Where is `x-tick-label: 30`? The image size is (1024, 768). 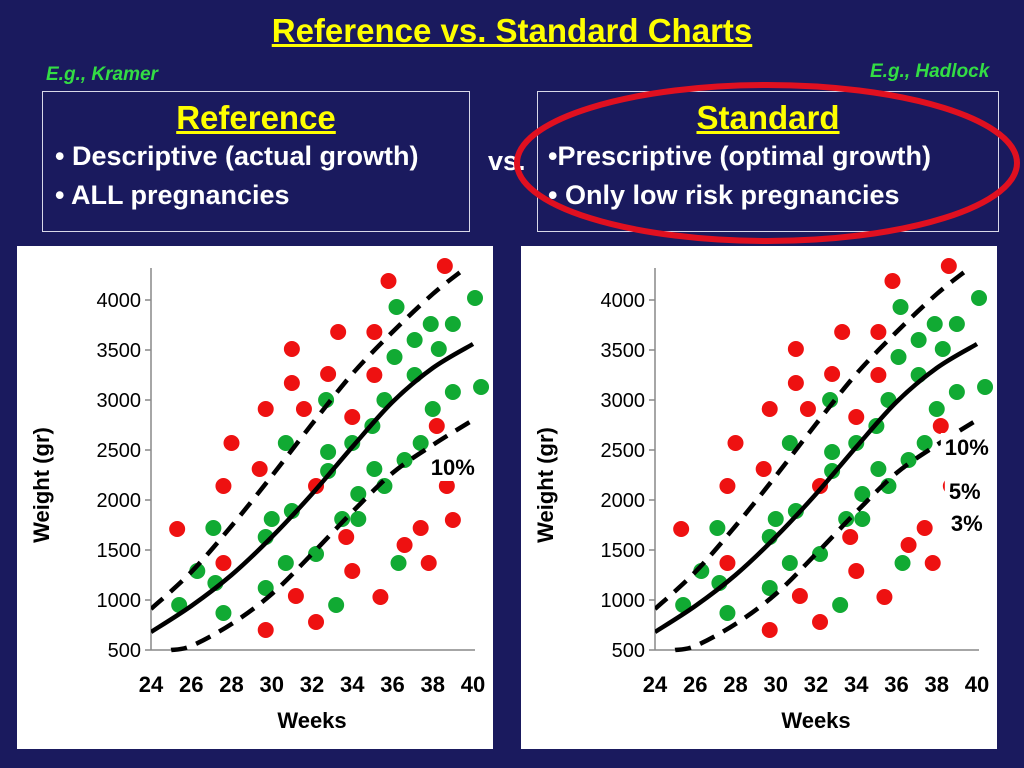
x-tick-label: 30 is located at coordinates (776, 684).